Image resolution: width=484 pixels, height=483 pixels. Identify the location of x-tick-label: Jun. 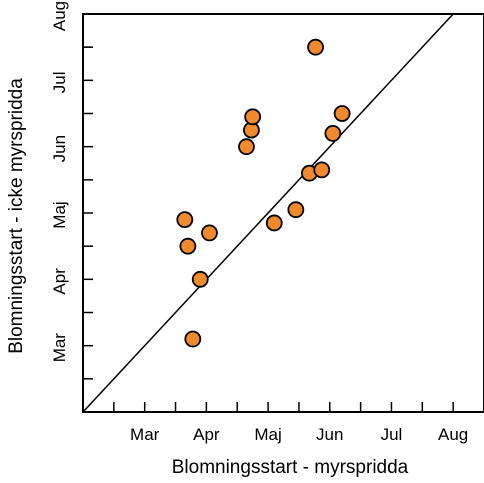
(329, 434).